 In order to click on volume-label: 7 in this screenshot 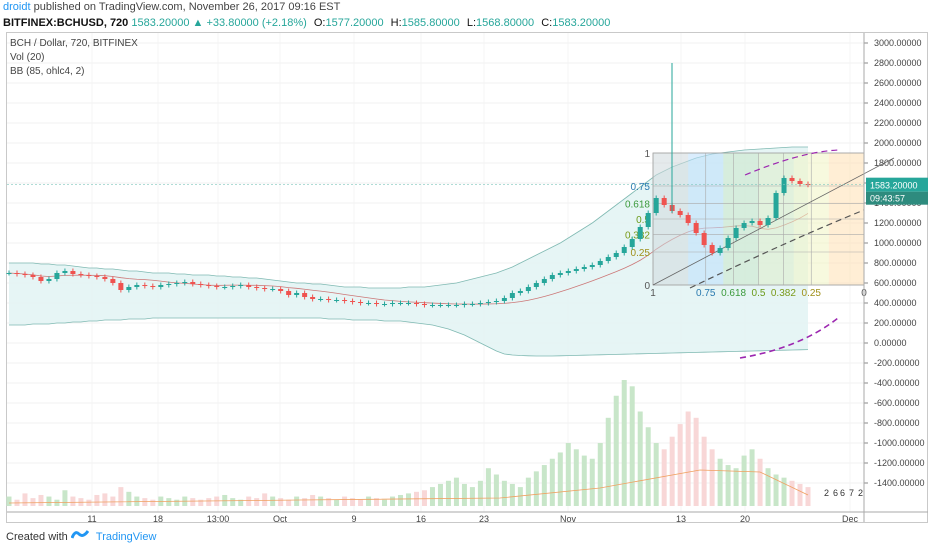, I will do `click(851, 493)`.